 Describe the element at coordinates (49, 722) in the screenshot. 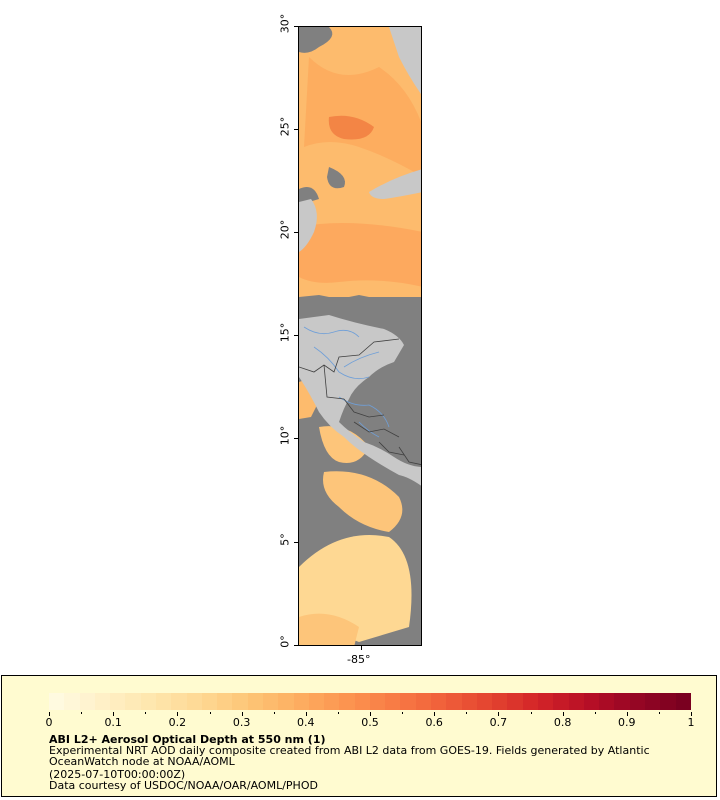

I see `colorbar-tick-label: 0` at that location.